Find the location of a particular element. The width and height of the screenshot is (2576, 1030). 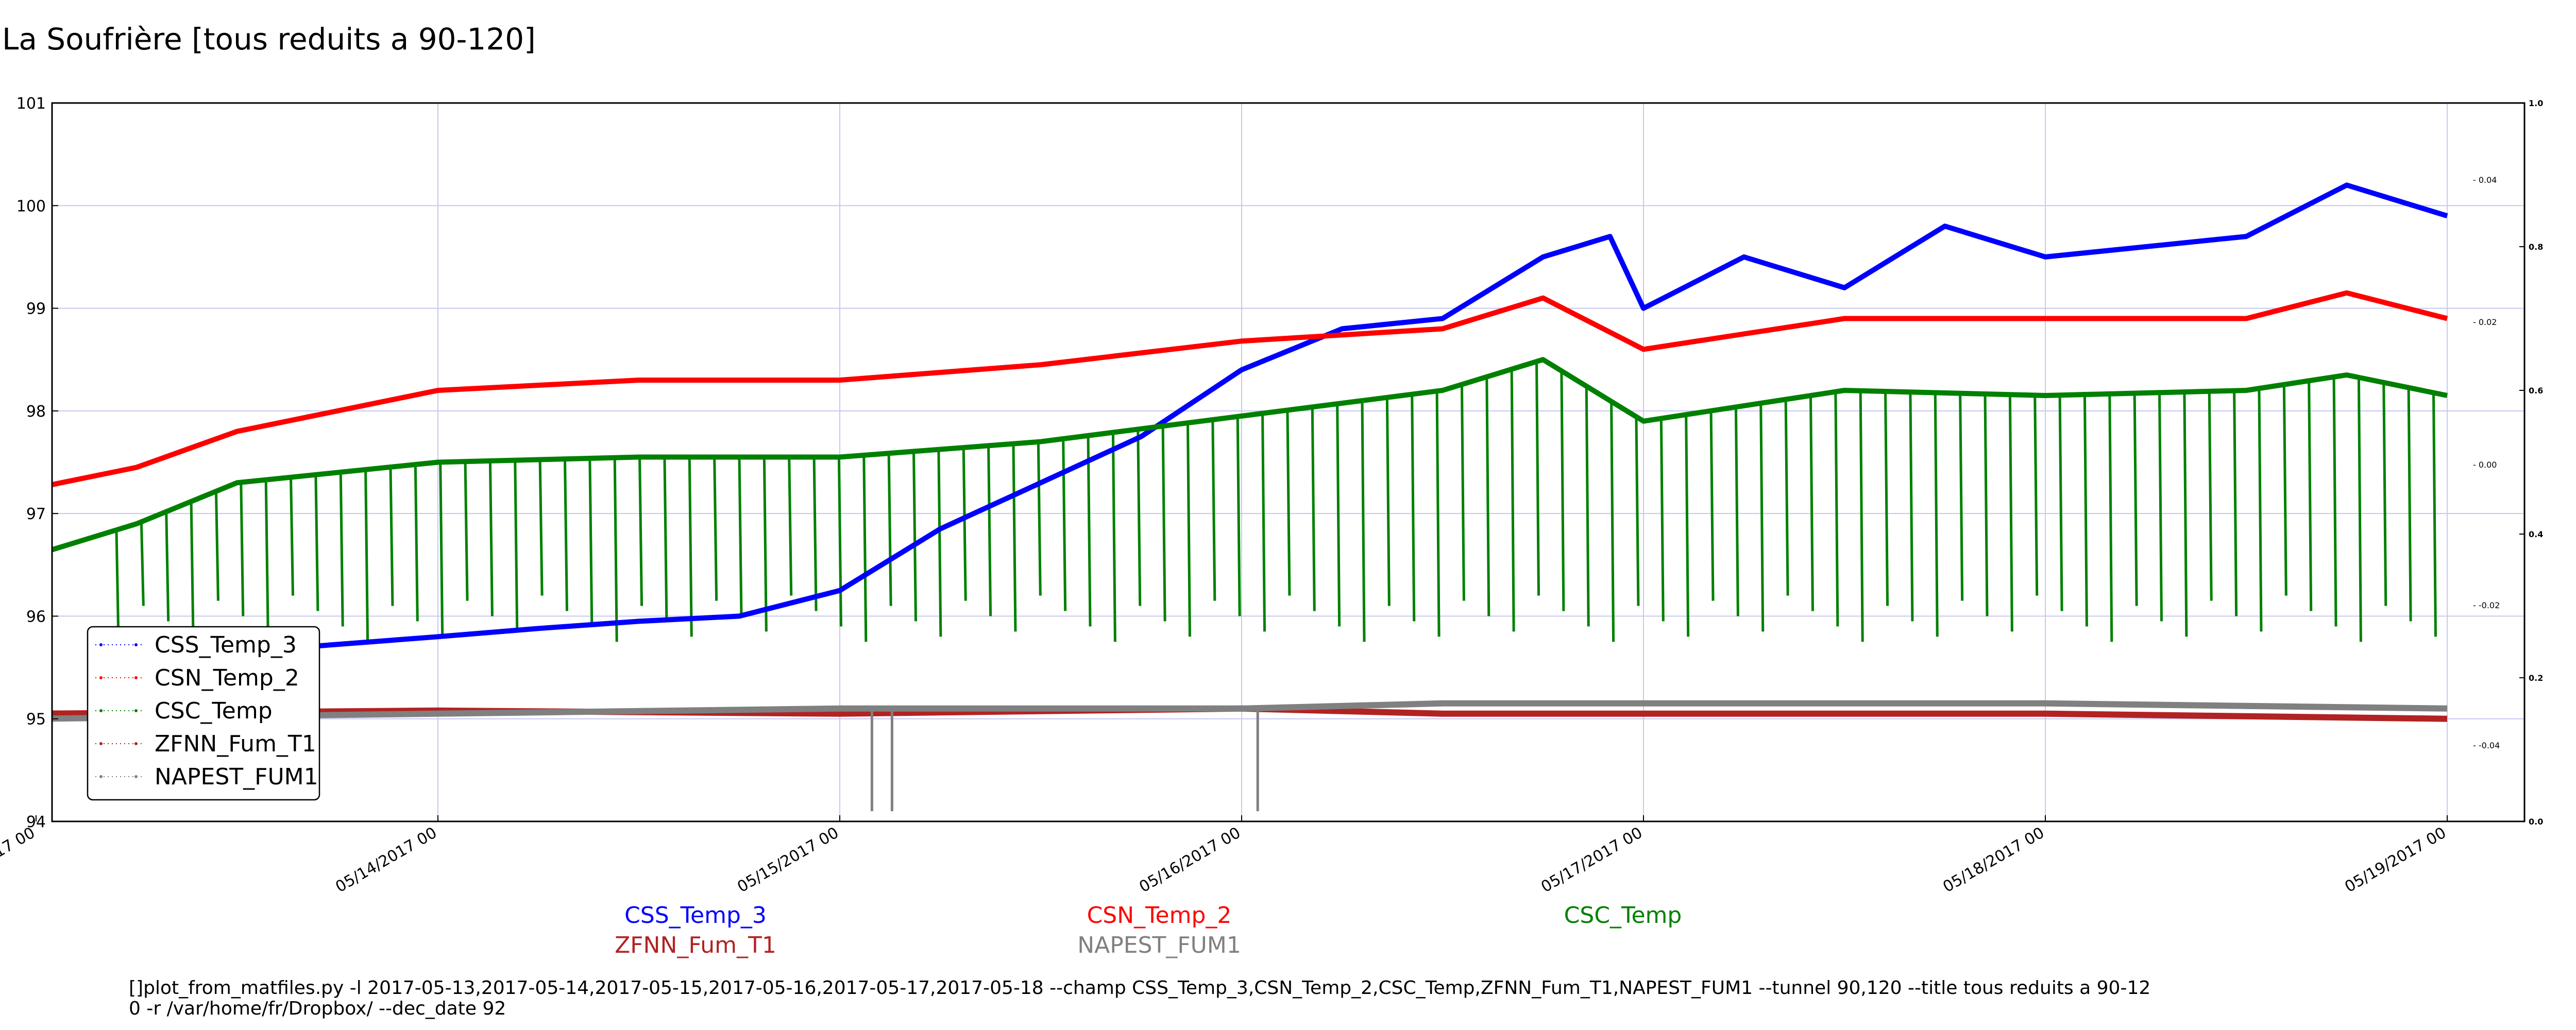

y-tick-label: 97 is located at coordinates (36, 514).